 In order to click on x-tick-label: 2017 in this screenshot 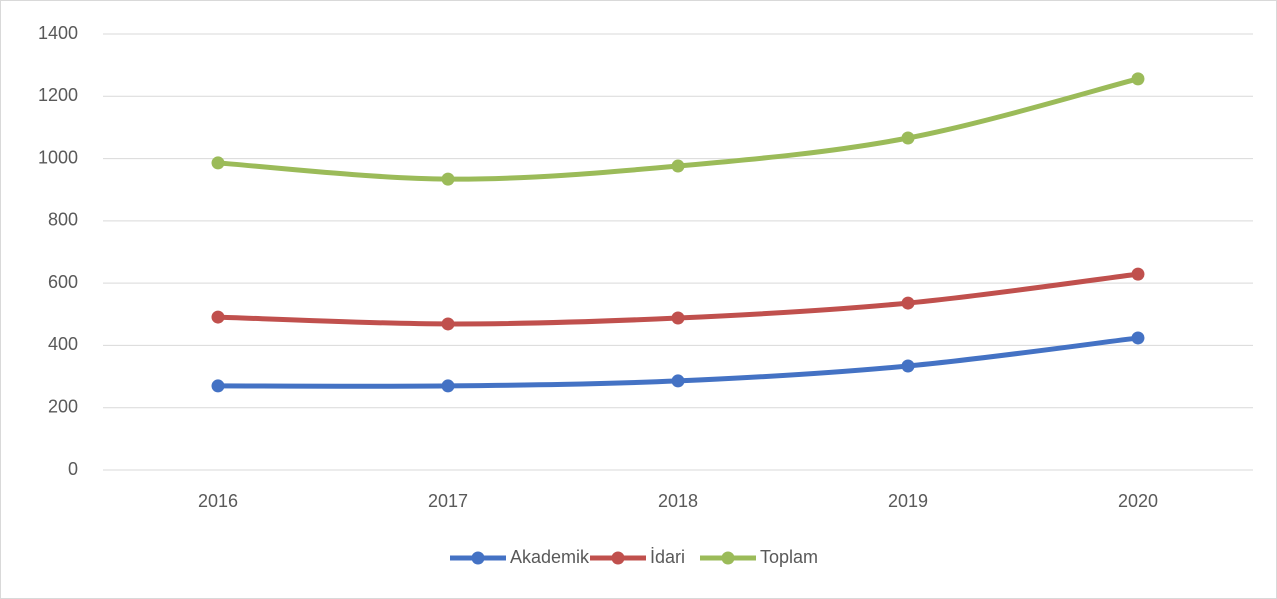, I will do `click(448, 501)`.